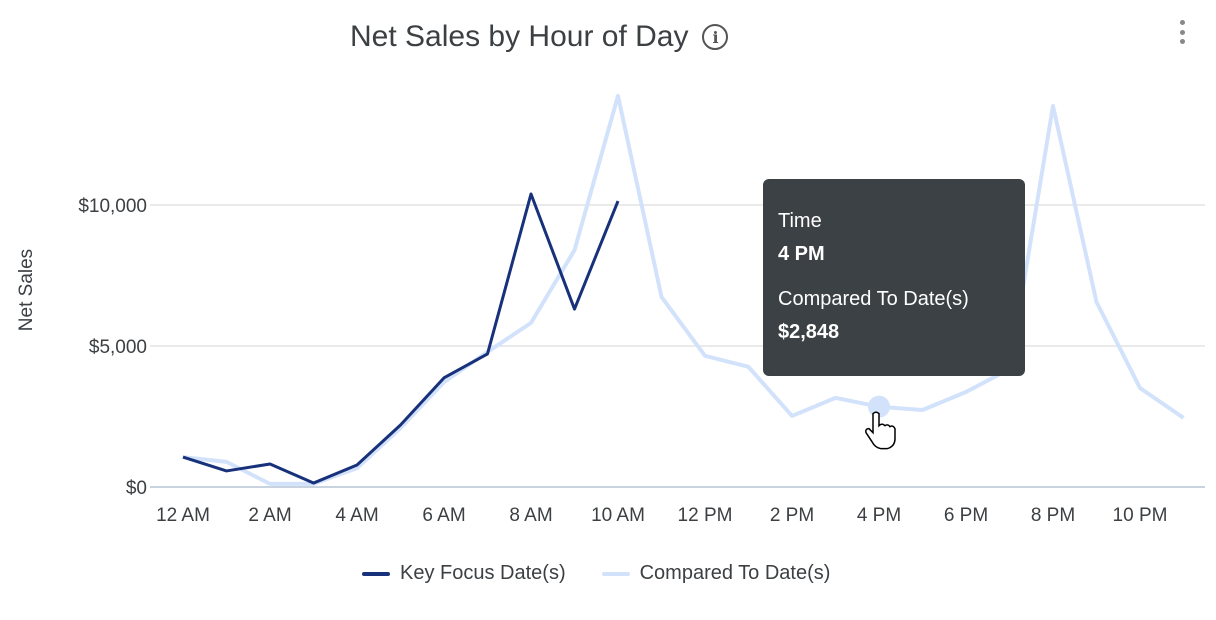 The width and height of the screenshot is (1216, 620). I want to click on y-axis-label: Net Sales, so click(26, 290).